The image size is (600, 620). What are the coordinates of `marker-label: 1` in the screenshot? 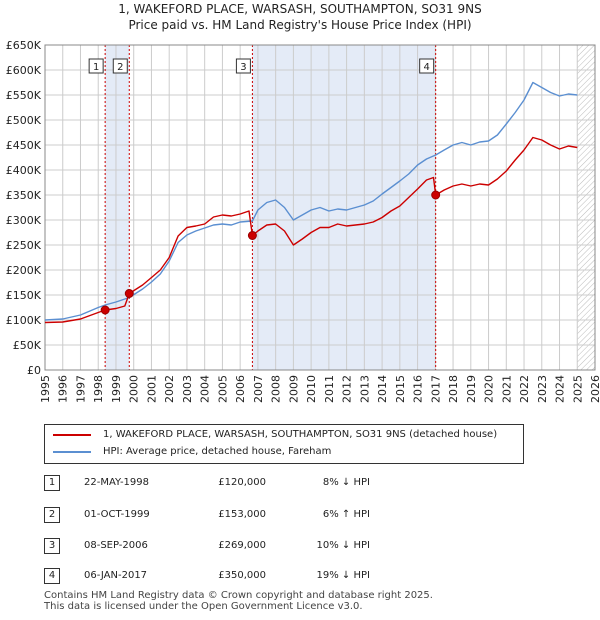 It's located at (96, 67).